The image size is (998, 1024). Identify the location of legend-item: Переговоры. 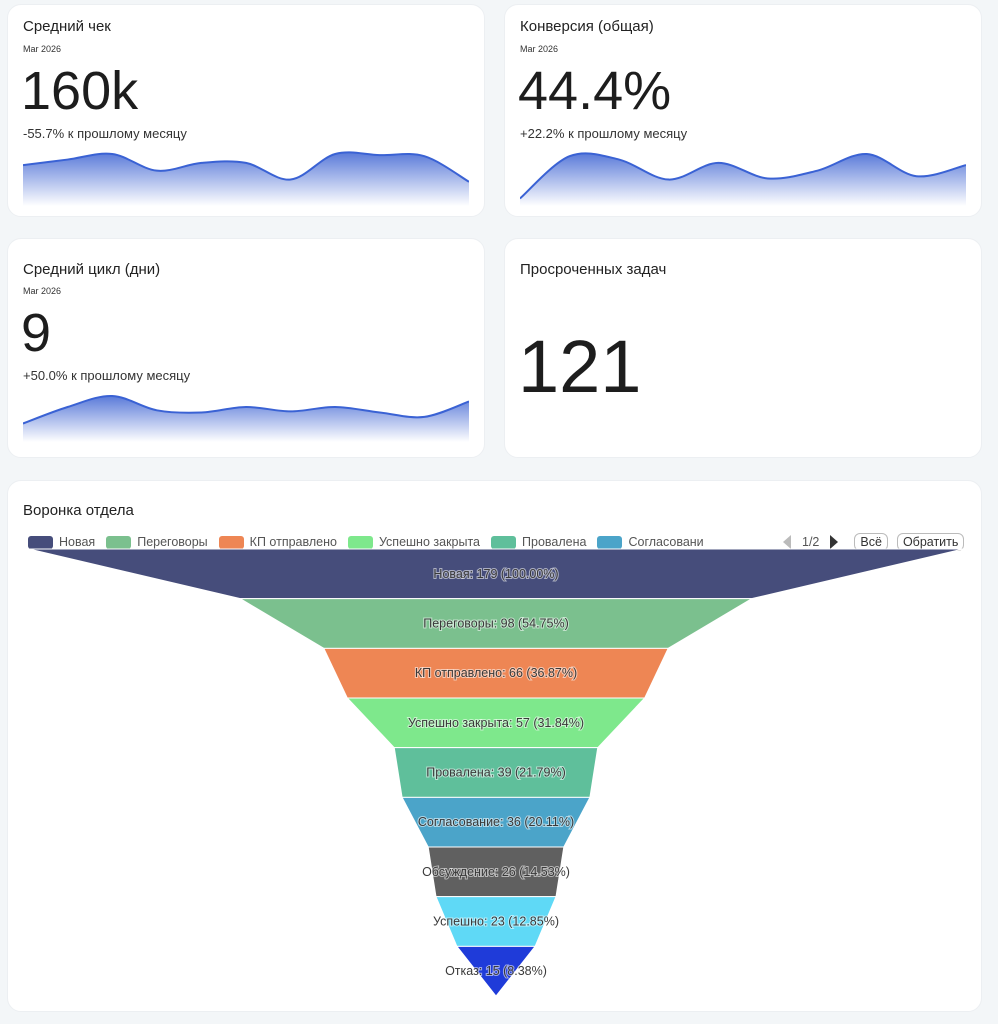
(157, 542).